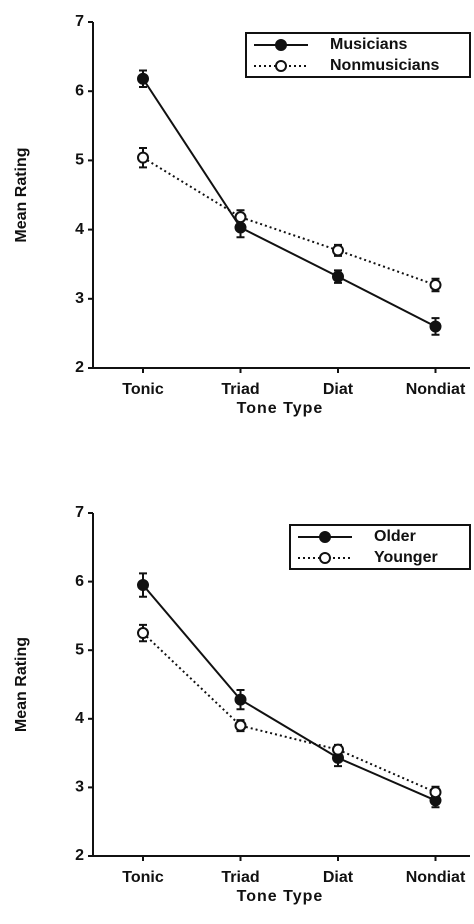 The height and width of the screenshot is (924, 474). What do you see at coordinates (384, 65) in the screenshot?
I see `legend-label: Nonmusicians` at bounding box center [384, 65].